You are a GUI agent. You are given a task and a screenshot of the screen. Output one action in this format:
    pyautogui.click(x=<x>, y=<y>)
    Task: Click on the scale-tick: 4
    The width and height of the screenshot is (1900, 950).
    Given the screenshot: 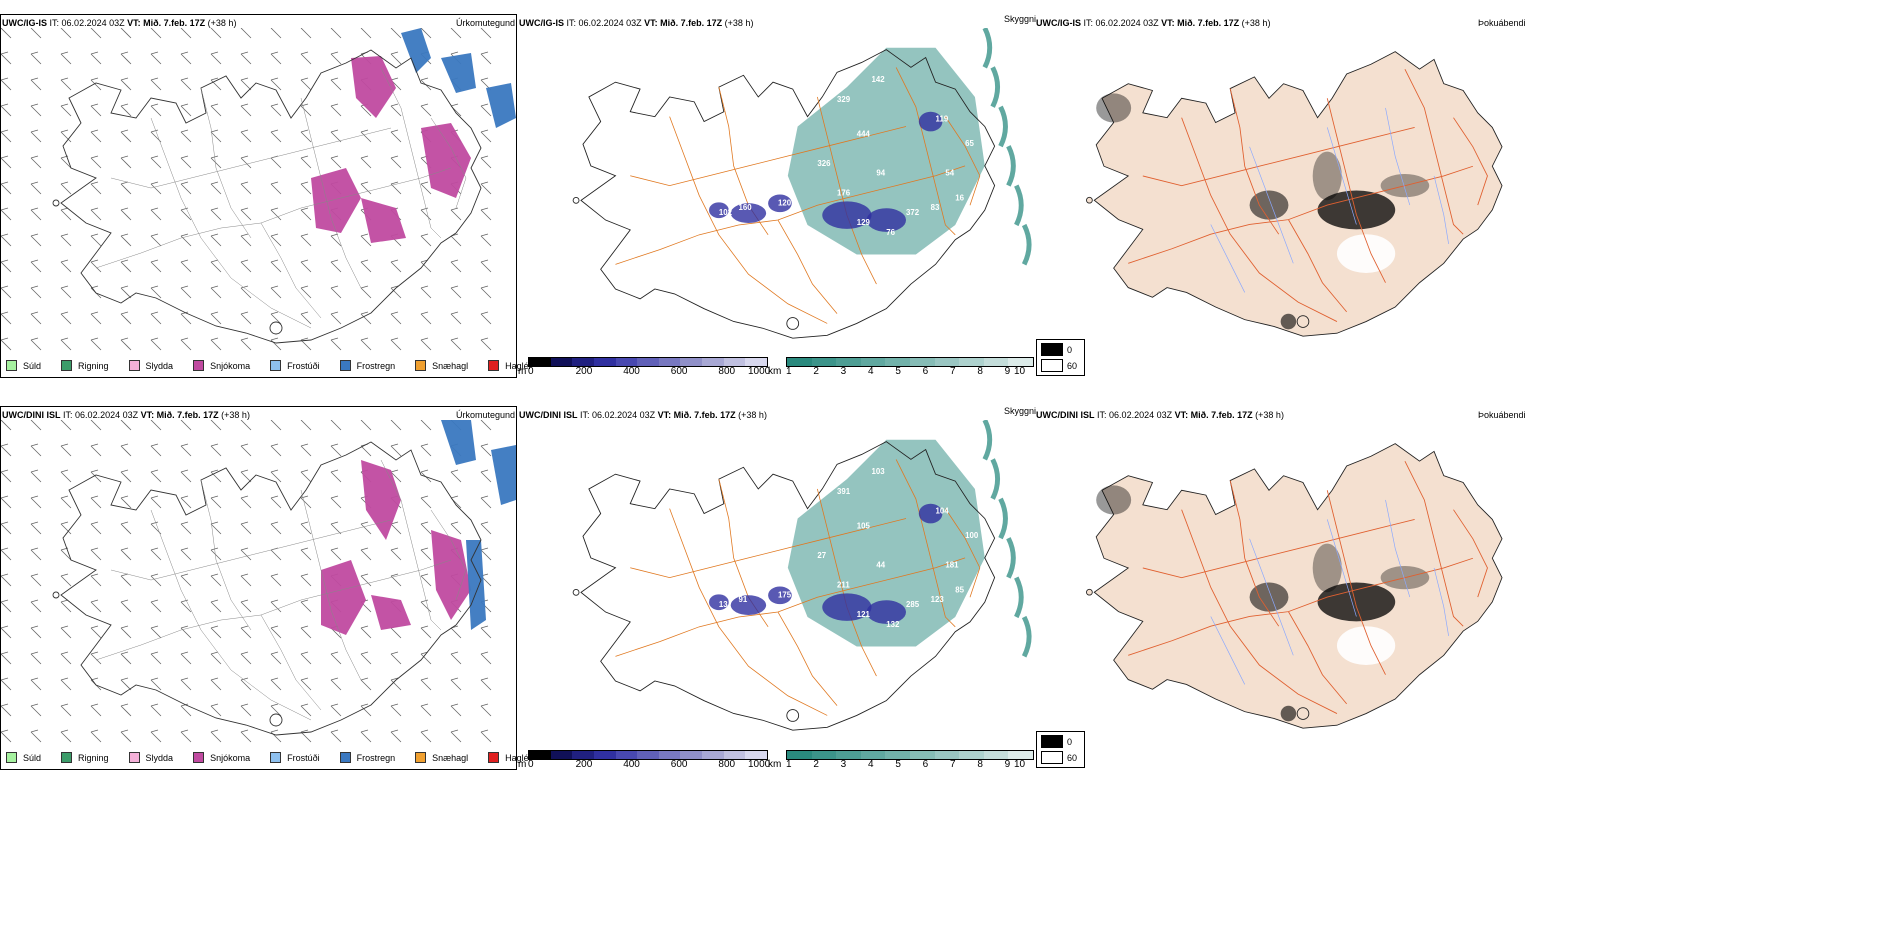 What is the action you would take?
    pyautogui.click(x=871, y=764)
    